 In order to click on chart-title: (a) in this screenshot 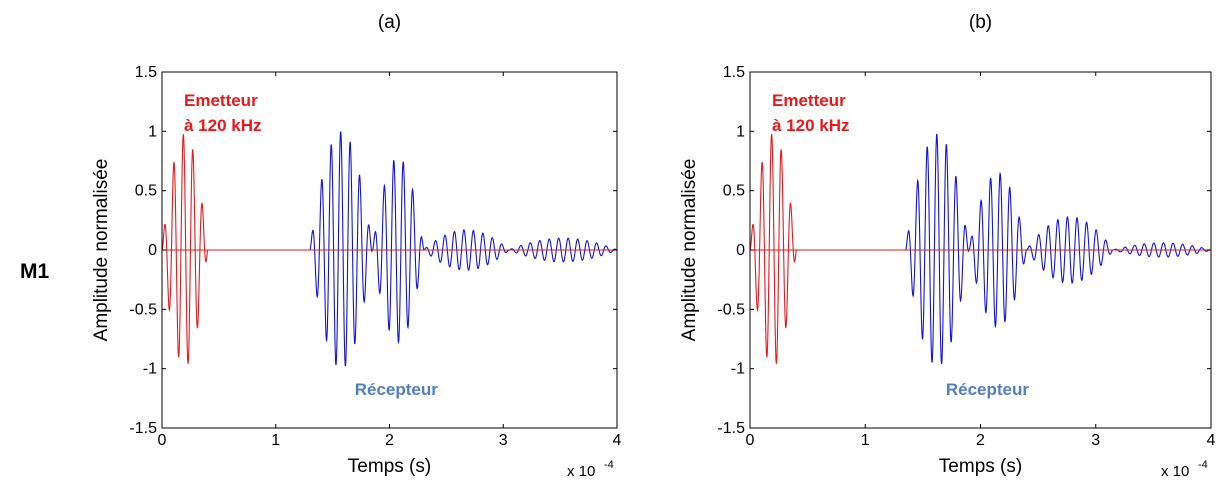, I will do `click(389, 22)`.